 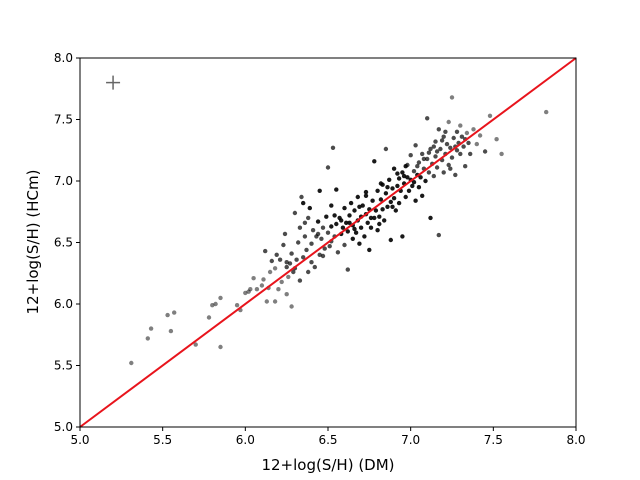 I want to click on y-axis-label: 12+log(S/H) (HCm), so click(x=33, y=242).